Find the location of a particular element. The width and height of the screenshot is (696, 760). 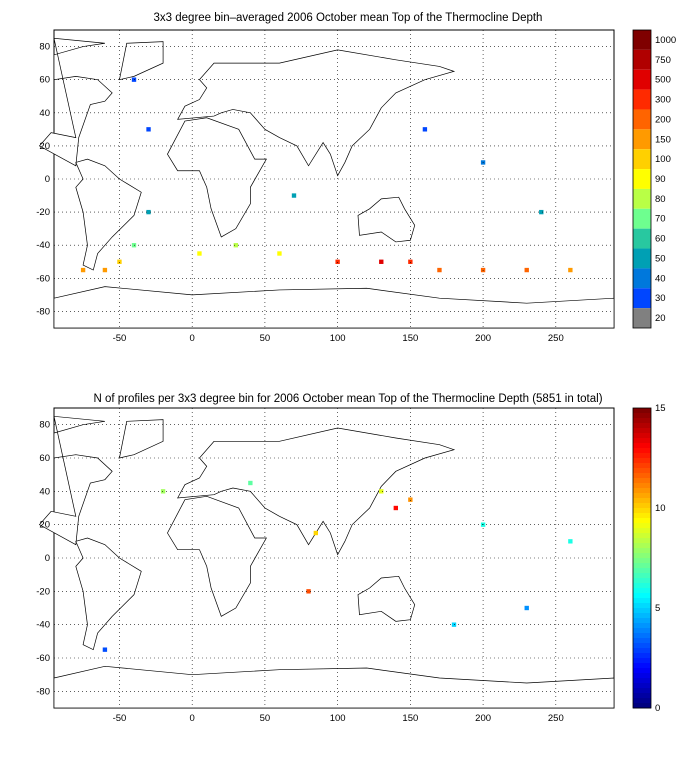

colorbar-tick-label: 10 is located at coordinates (660, 508).